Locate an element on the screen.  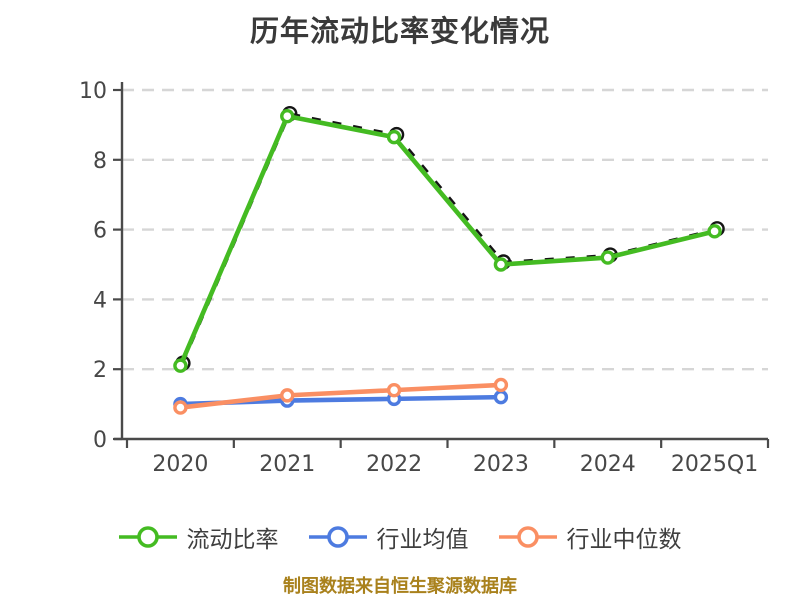
x-tick-label: 2024 is located at coordinates (608, 464).